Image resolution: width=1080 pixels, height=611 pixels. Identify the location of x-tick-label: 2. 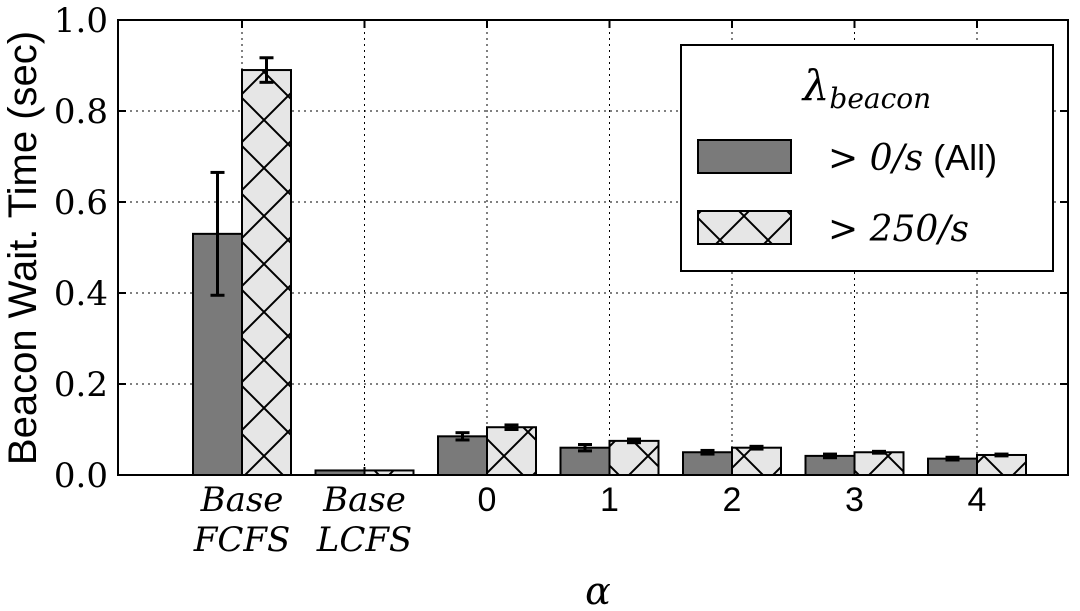
(732, 500).